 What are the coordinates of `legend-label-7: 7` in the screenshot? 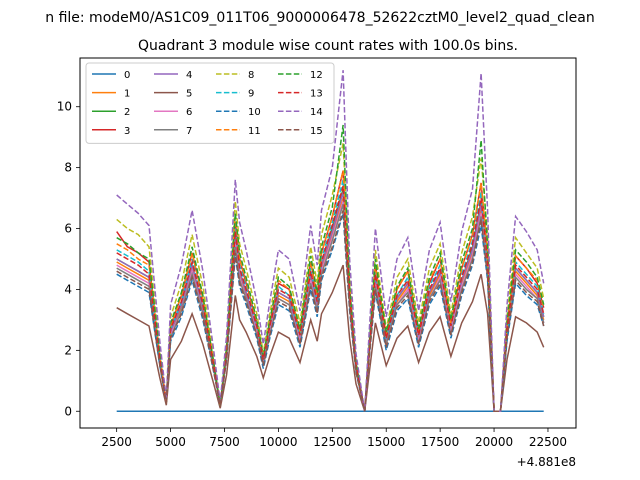 It's located at (189, 131).